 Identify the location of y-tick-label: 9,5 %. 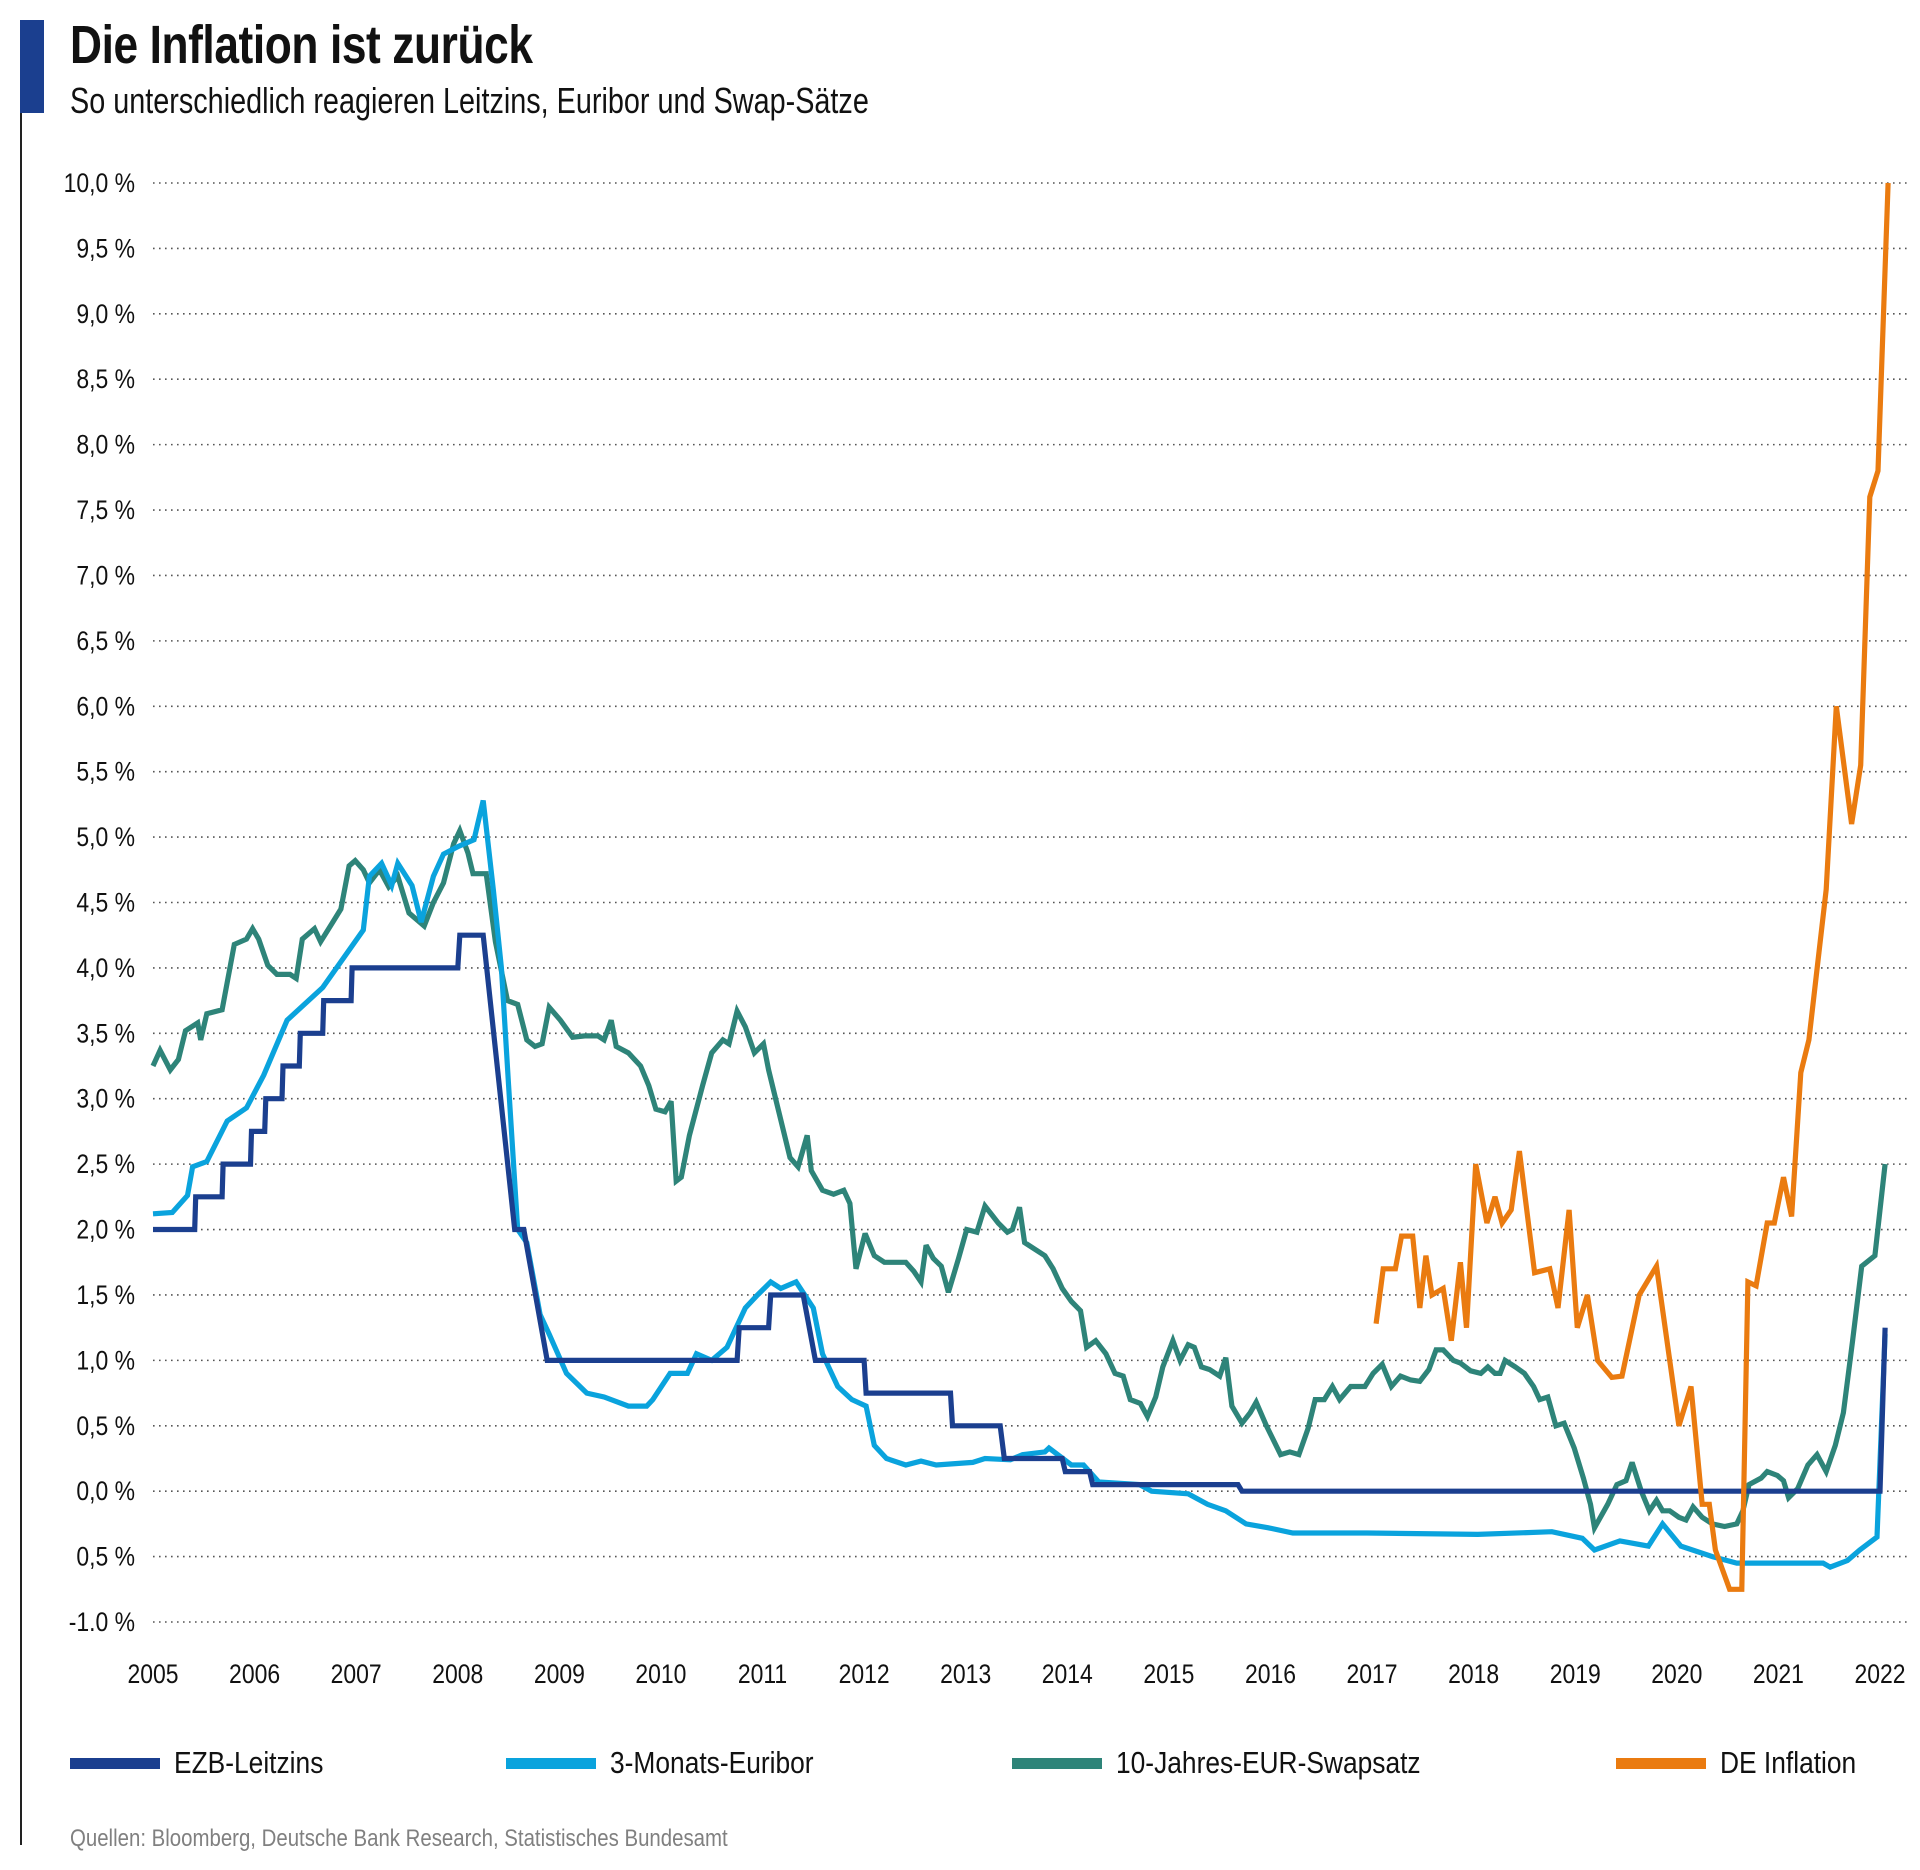
(105, 249).